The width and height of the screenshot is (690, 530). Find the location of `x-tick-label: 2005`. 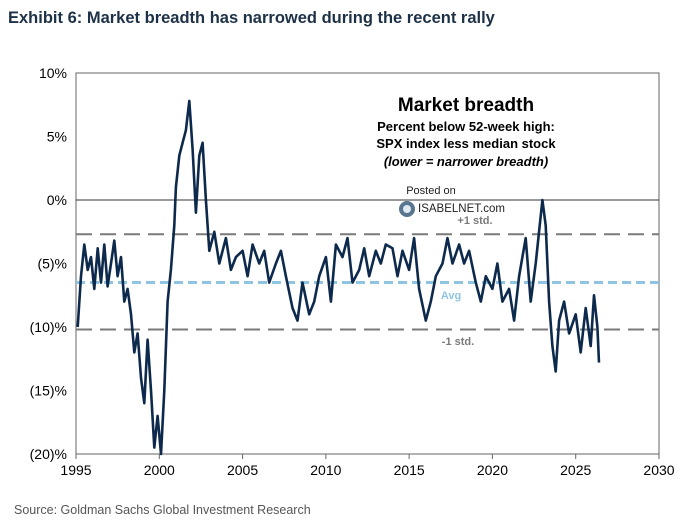

x-tick-label: 2005 is located at coordinates (242, 470).